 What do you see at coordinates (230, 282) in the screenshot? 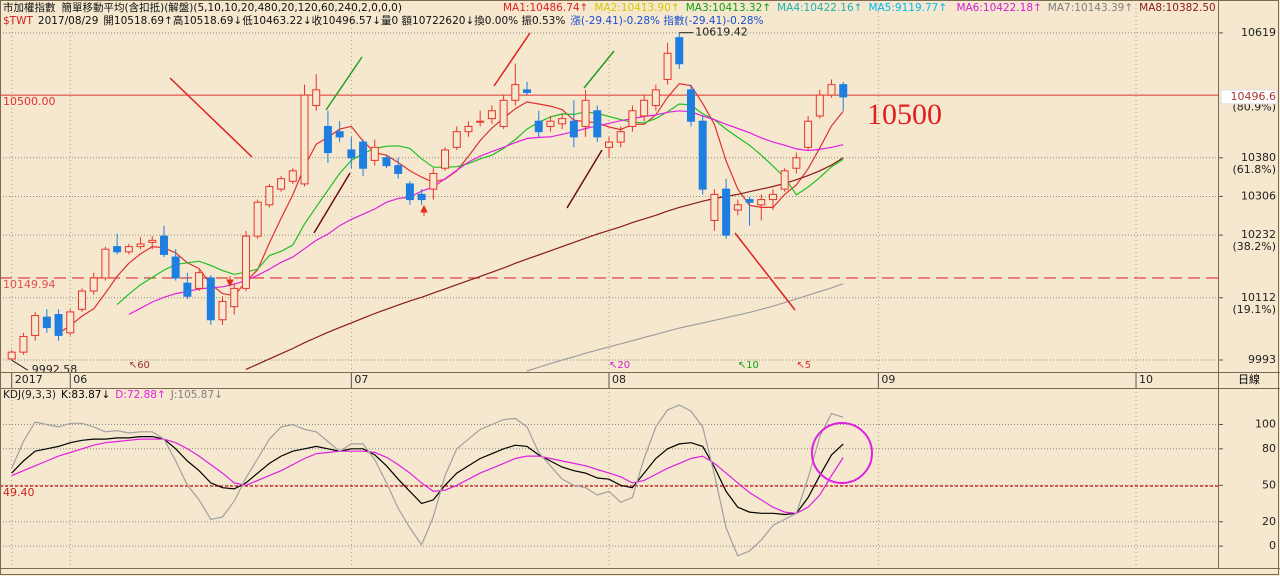
I see `signal-arrow` at bounding box center [230, 282].